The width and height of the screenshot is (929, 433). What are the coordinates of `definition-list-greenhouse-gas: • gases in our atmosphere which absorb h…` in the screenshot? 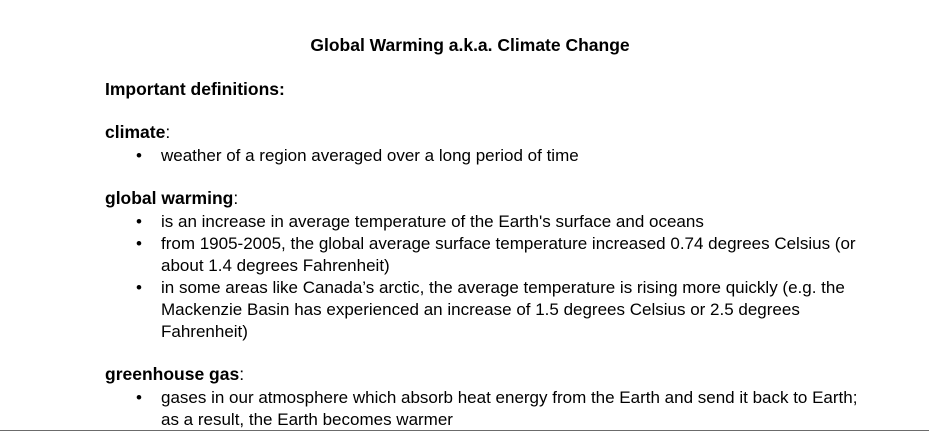 It's located at (430, 409).